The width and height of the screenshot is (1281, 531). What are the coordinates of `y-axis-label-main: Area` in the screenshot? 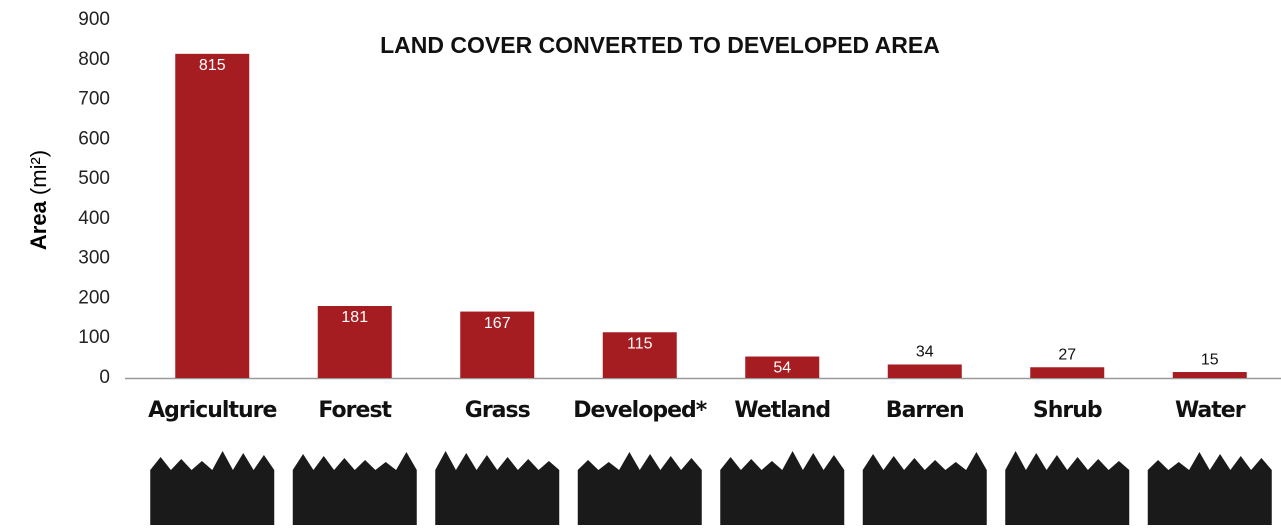 It's located at (38, 225).